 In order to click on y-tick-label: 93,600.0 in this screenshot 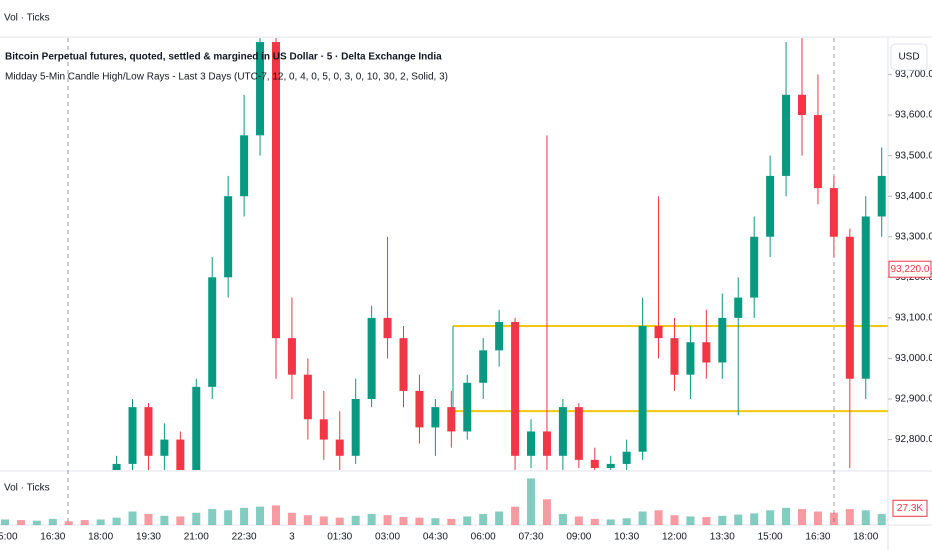, I will do `click(913, 115)`.